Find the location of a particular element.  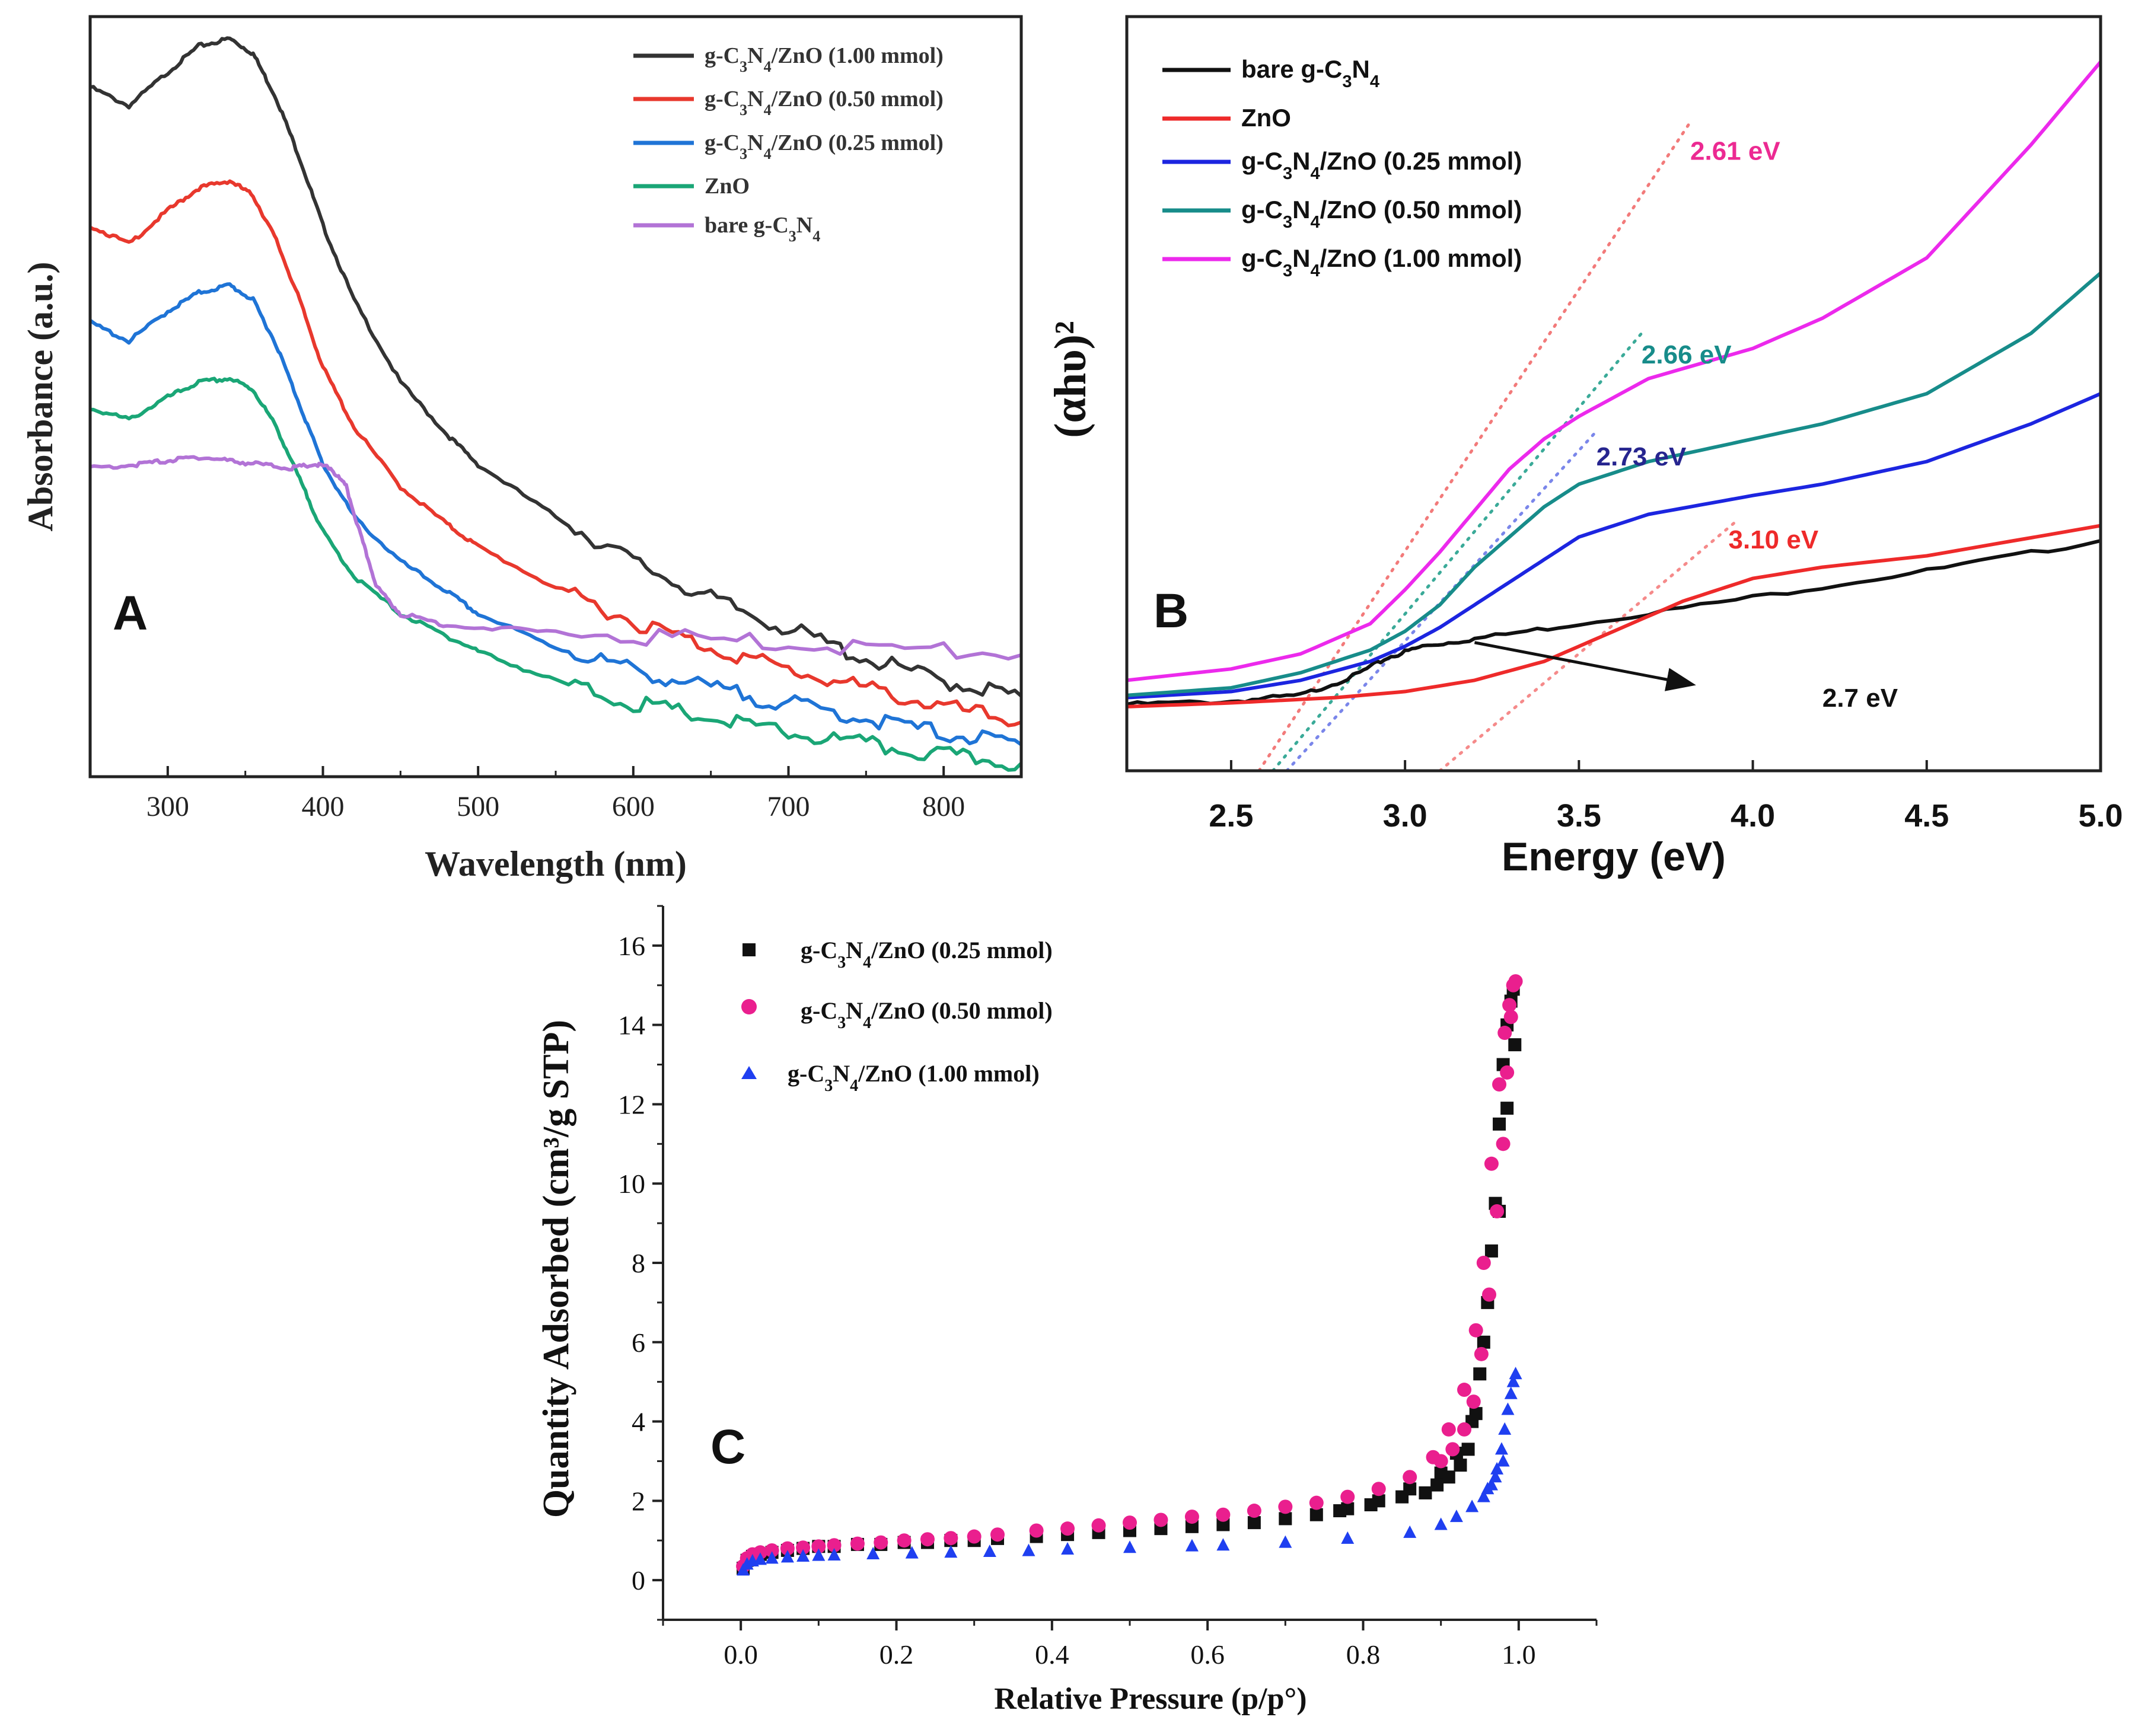

panel-a-x-label: Wavelength (nm) is located at coordinates (556, 863).